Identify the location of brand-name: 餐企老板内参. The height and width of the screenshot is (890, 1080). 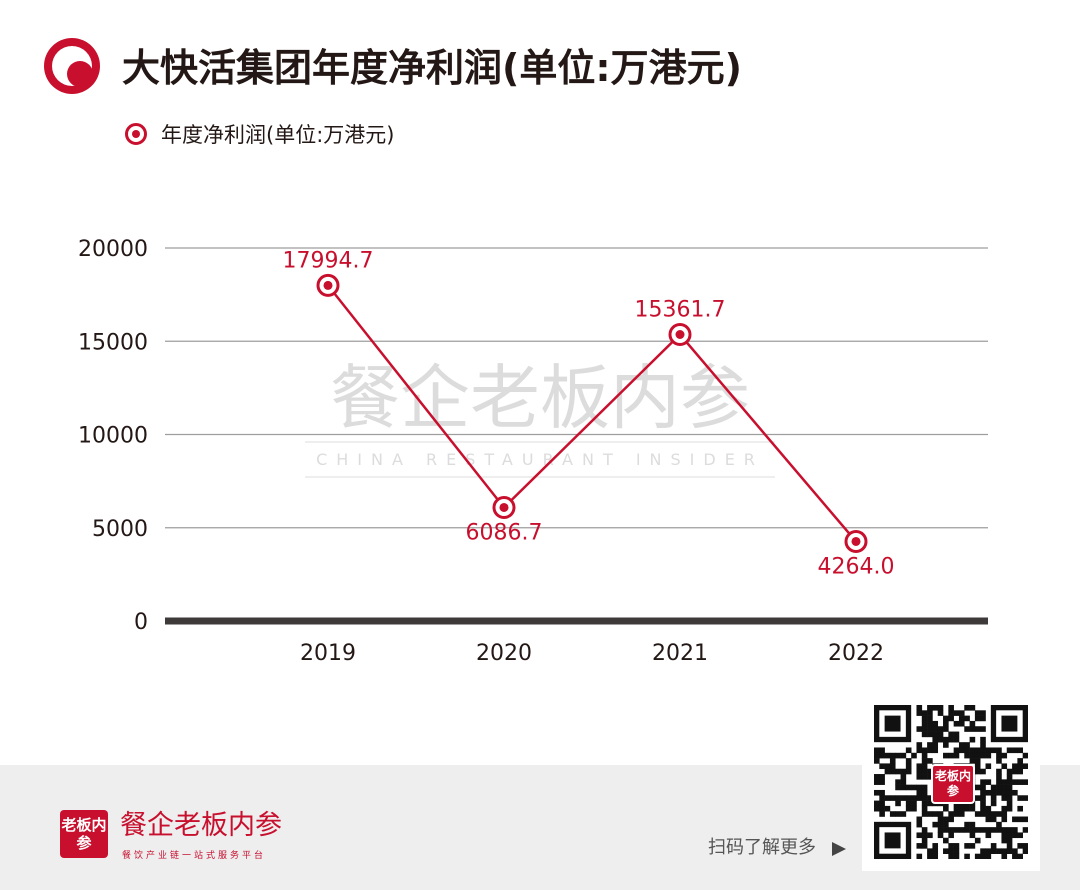
(201, 825).